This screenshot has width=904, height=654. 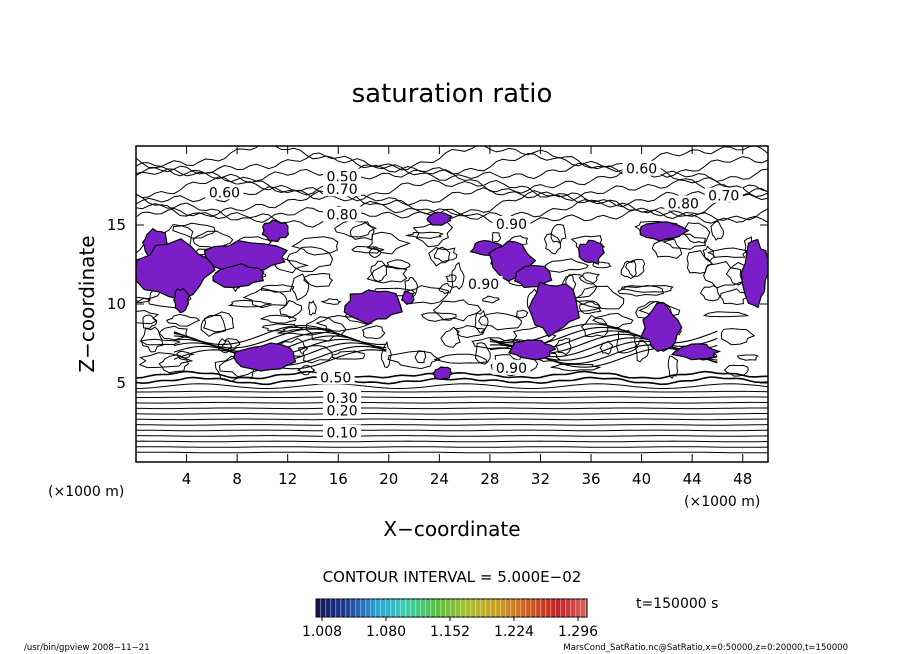 What do you see at coordinates (742, 479) in the screenshot?
I see `x-tick-label: 48` at bounding box center [742, 479].